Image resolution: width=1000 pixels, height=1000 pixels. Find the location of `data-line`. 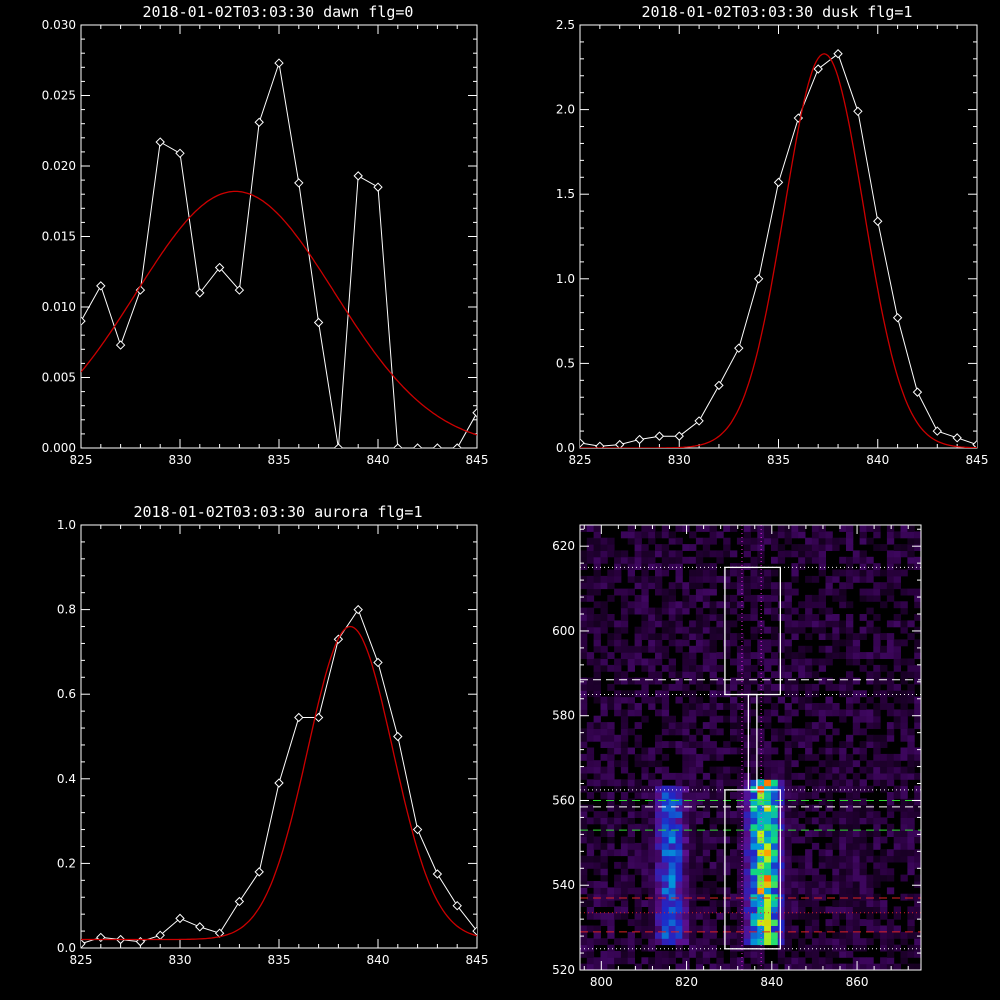

data-line is located at coordinates (279, 776).